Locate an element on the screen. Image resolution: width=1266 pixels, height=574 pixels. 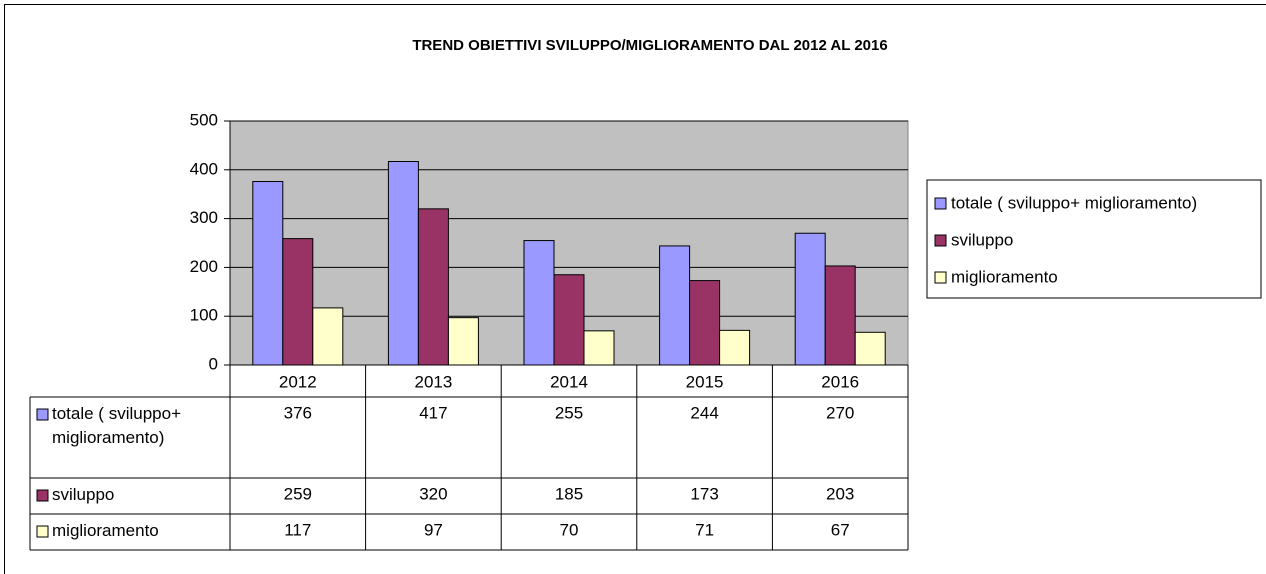
y-tick-label: 200 is located at coordinates (204, 266).